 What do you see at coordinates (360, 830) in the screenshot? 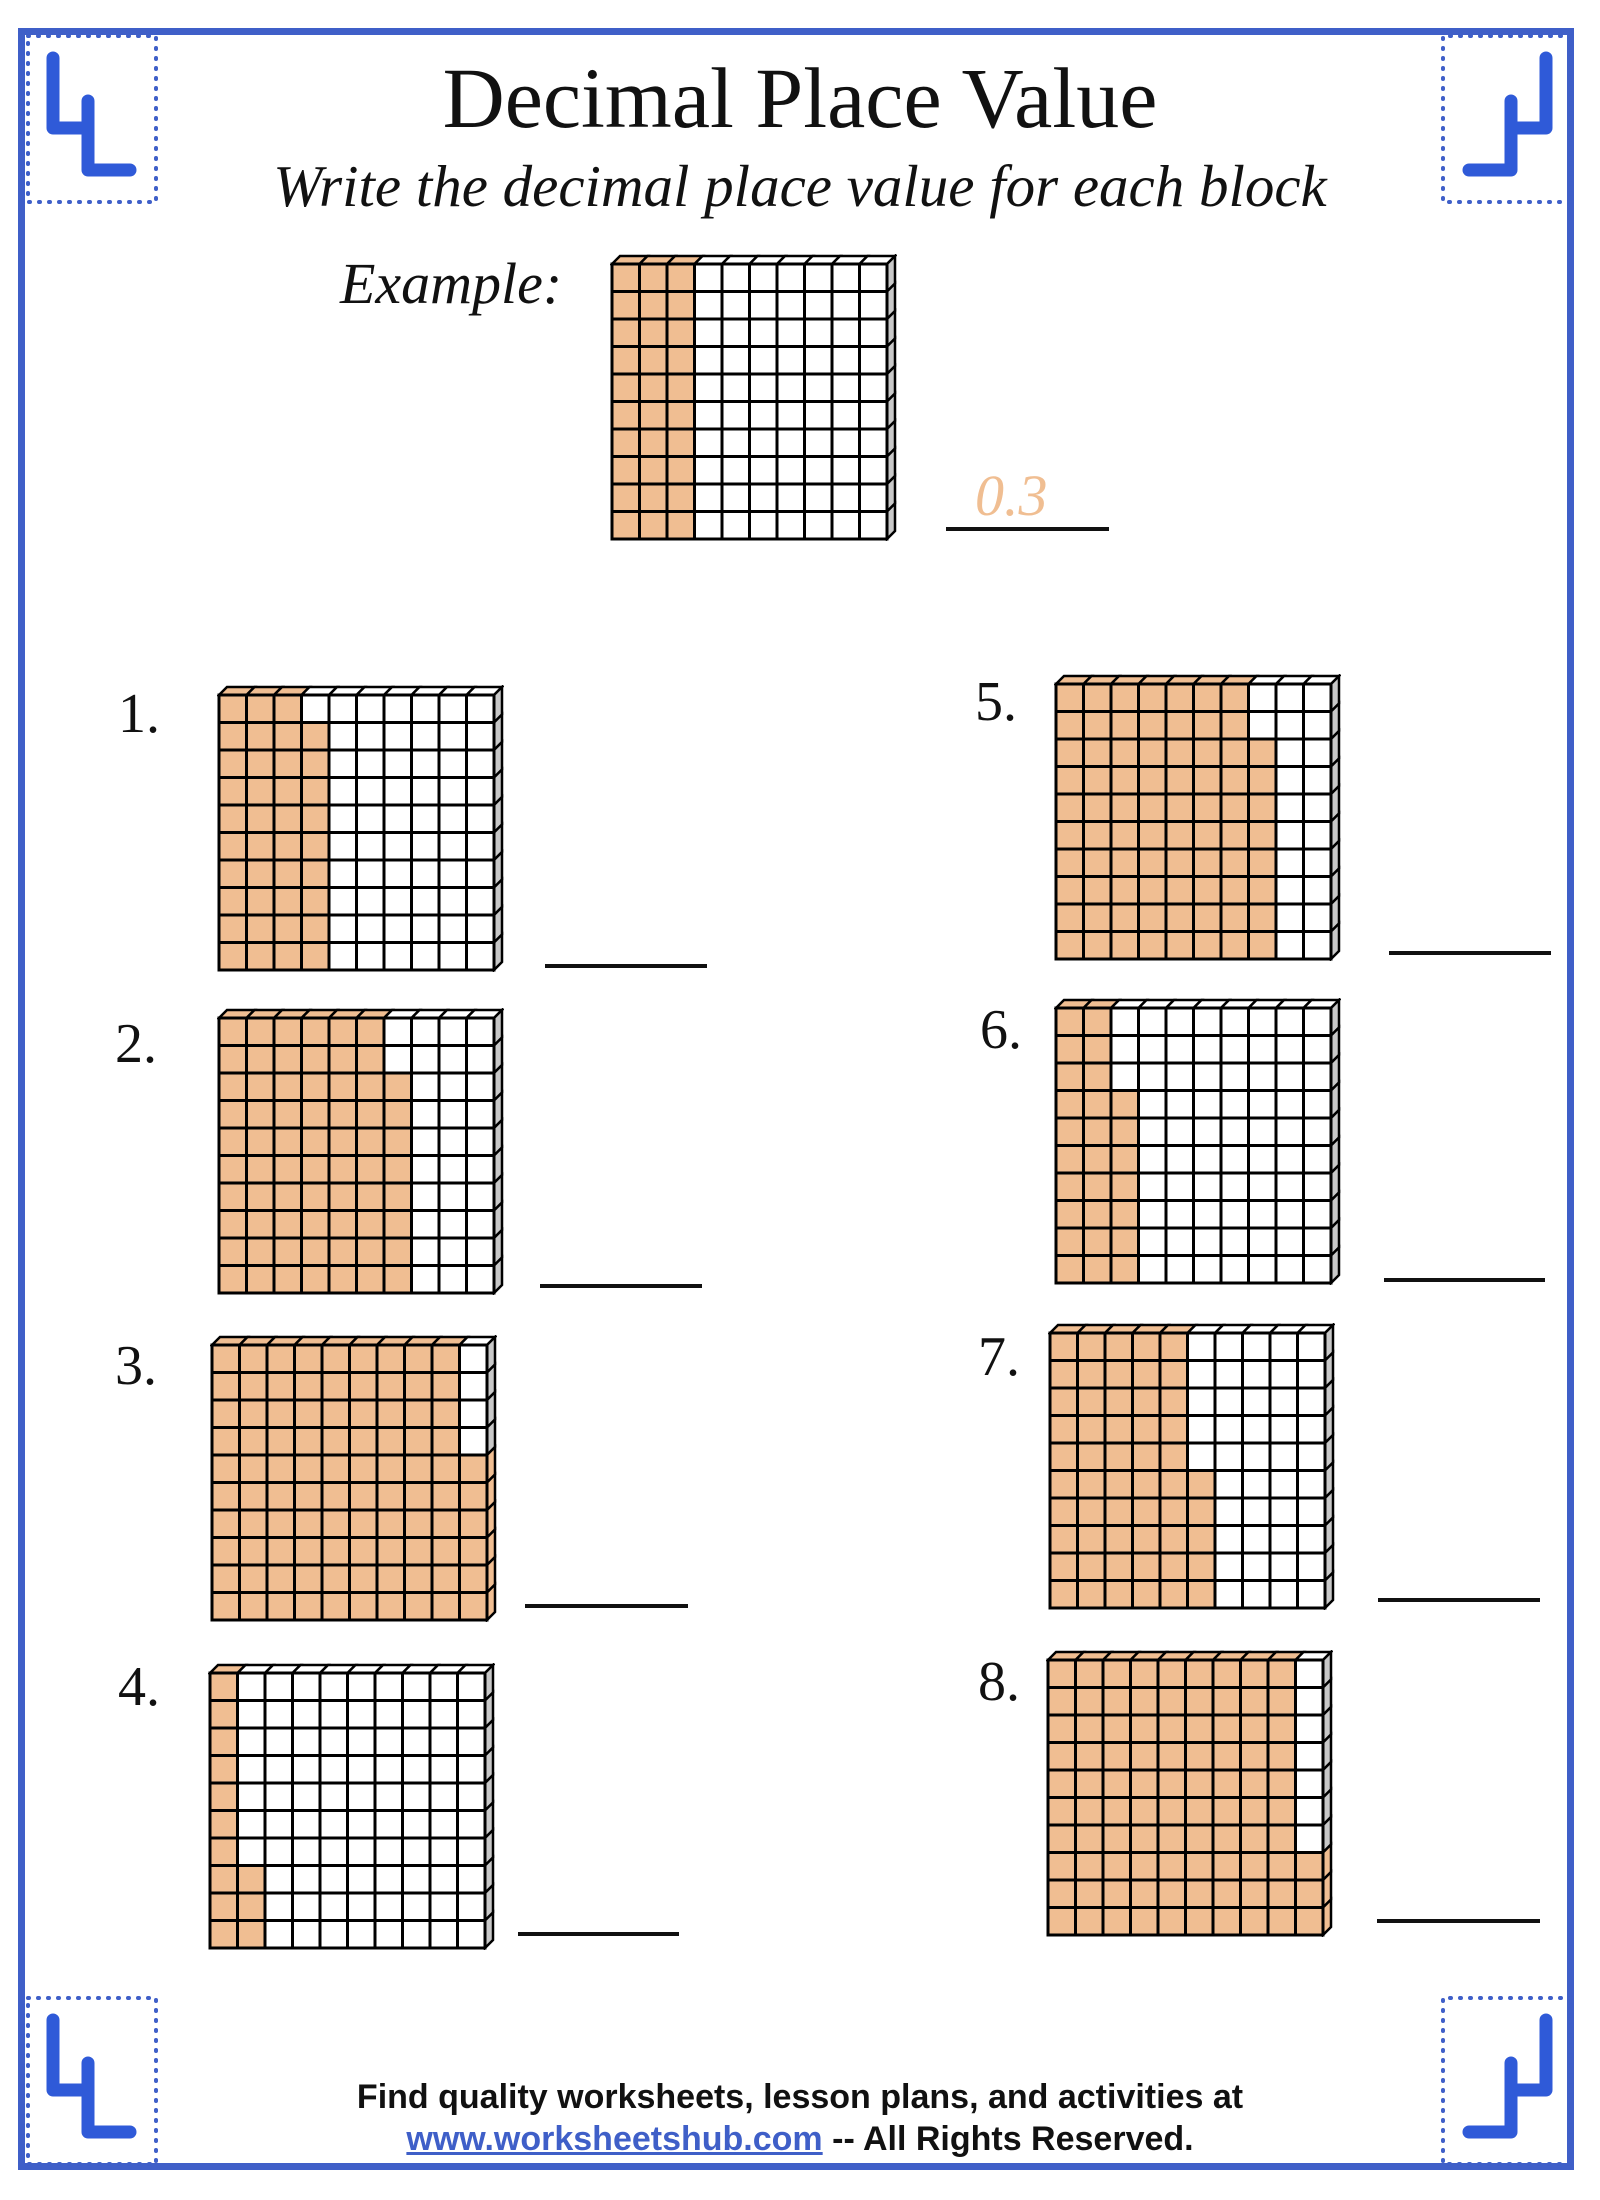
I see `hundredths-block` at bounding box center [360, 830].